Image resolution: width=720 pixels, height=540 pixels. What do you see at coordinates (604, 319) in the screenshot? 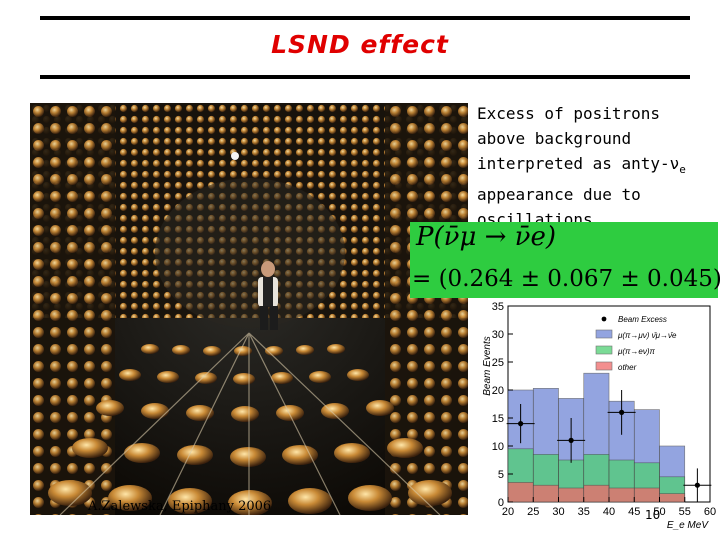
I see `legend-marker-beam-excess` at bounding box center [604, 319].